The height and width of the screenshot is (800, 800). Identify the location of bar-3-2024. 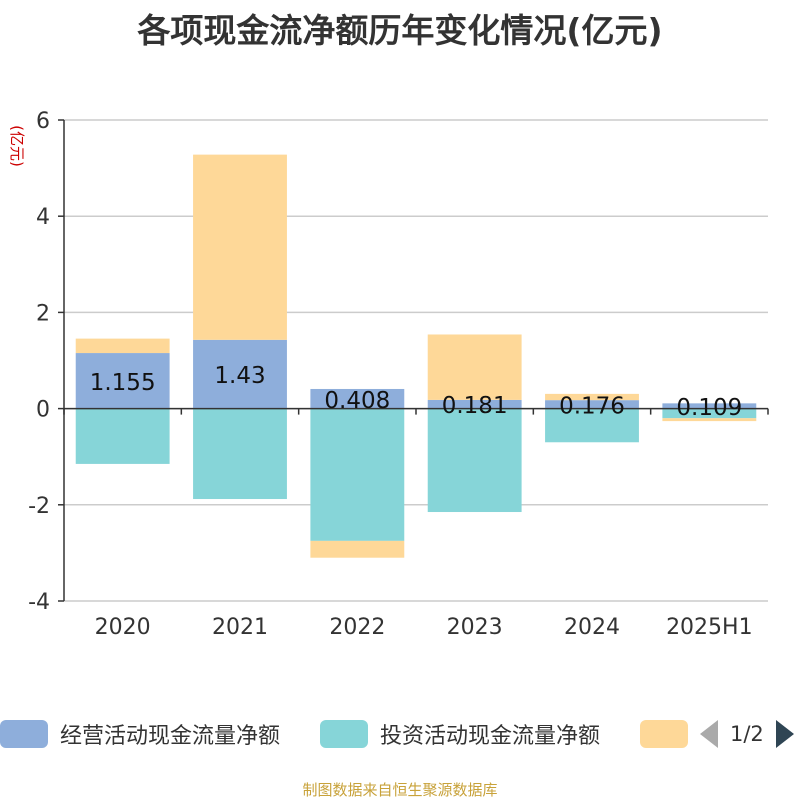
(592, 397).